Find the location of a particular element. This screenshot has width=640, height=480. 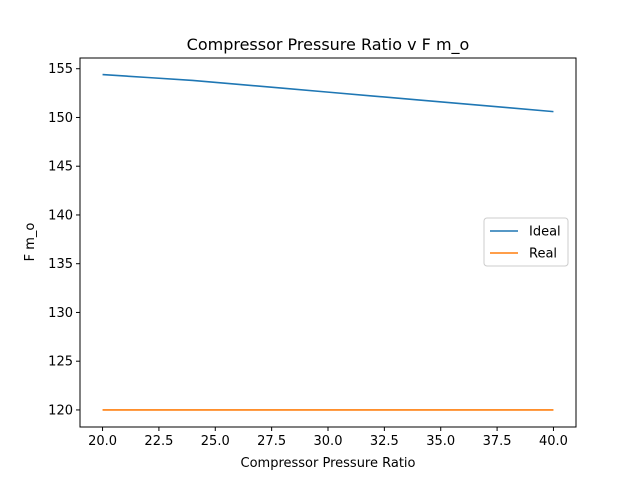

x-tick-label: 30.0 is located at coordinates (328, 441).